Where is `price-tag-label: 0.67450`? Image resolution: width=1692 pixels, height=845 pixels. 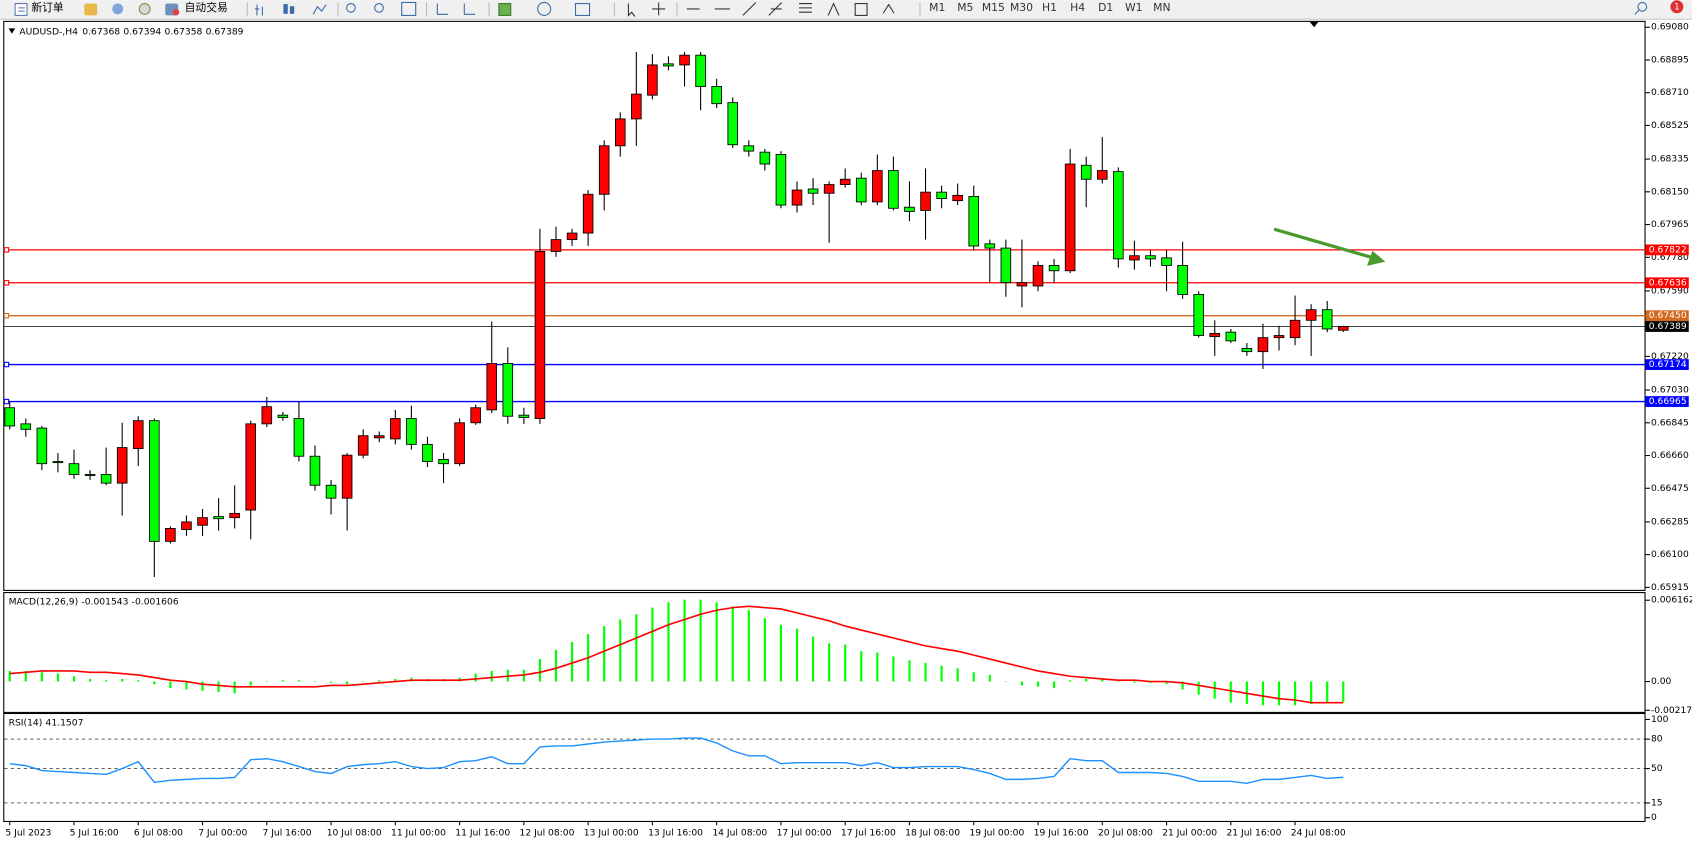 price-tag-label: 0.67450 is located at coordinates (1668, 315).